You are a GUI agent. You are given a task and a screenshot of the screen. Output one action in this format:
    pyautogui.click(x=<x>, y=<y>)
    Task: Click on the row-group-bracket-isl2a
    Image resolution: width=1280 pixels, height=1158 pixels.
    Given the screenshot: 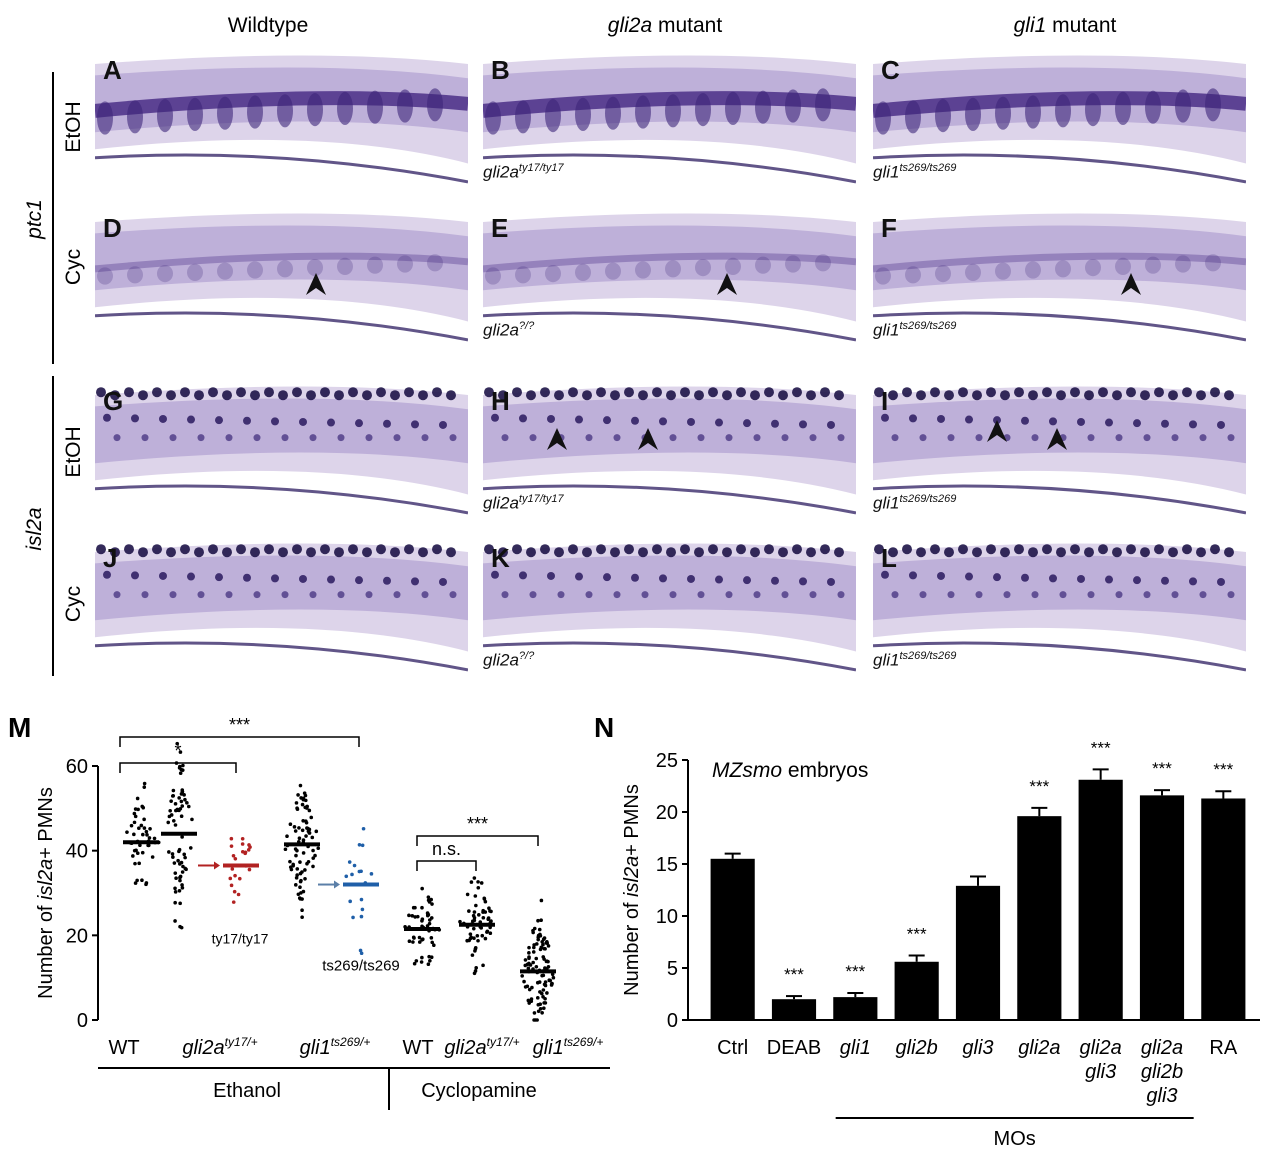 What is the action you would take?
    pyautogui.click(x=53, y=526)
    